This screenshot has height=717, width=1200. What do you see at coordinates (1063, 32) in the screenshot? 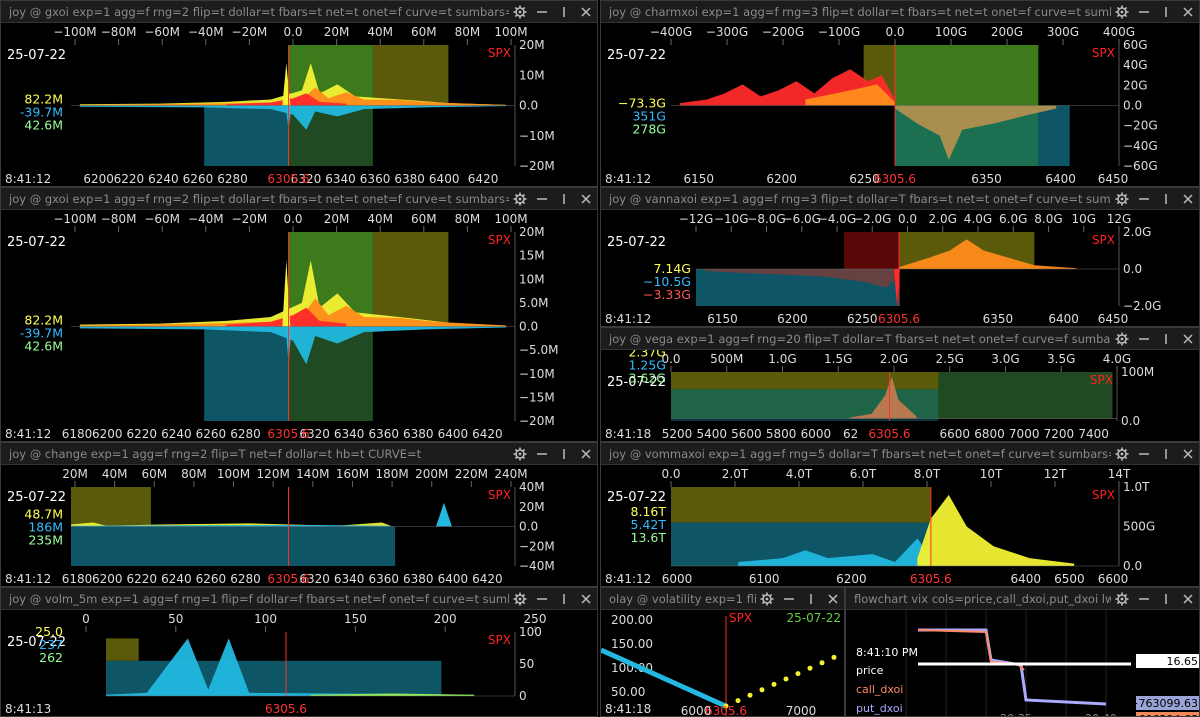
I see `top-tick-label: 300G` at bounding box center [1063, 32].